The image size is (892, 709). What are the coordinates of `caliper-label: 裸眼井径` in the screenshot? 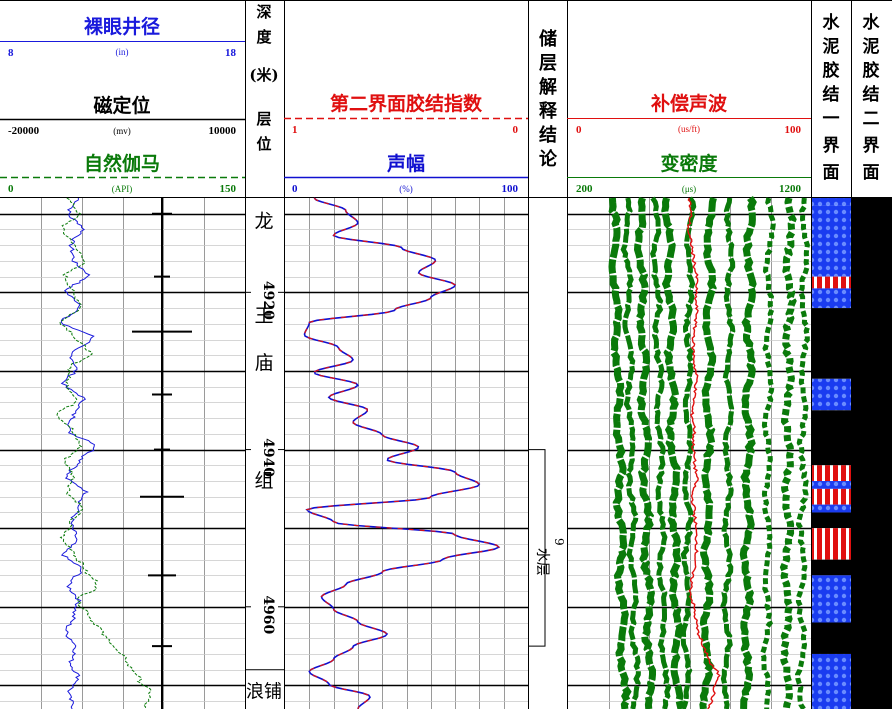 It's located at (122, 26).